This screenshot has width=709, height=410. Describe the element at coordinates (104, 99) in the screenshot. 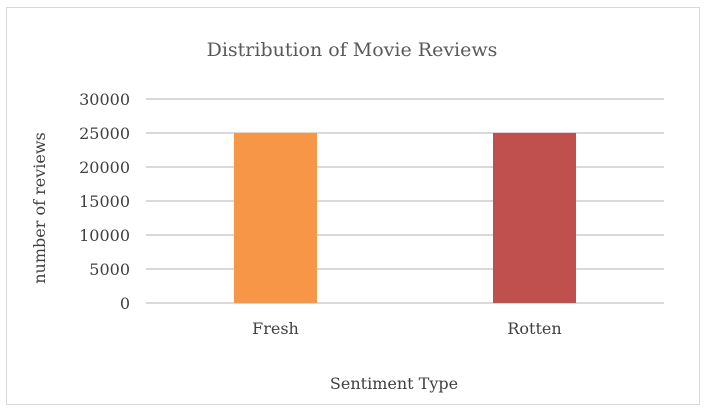

I see `y-tick-label: 30000` at that location.